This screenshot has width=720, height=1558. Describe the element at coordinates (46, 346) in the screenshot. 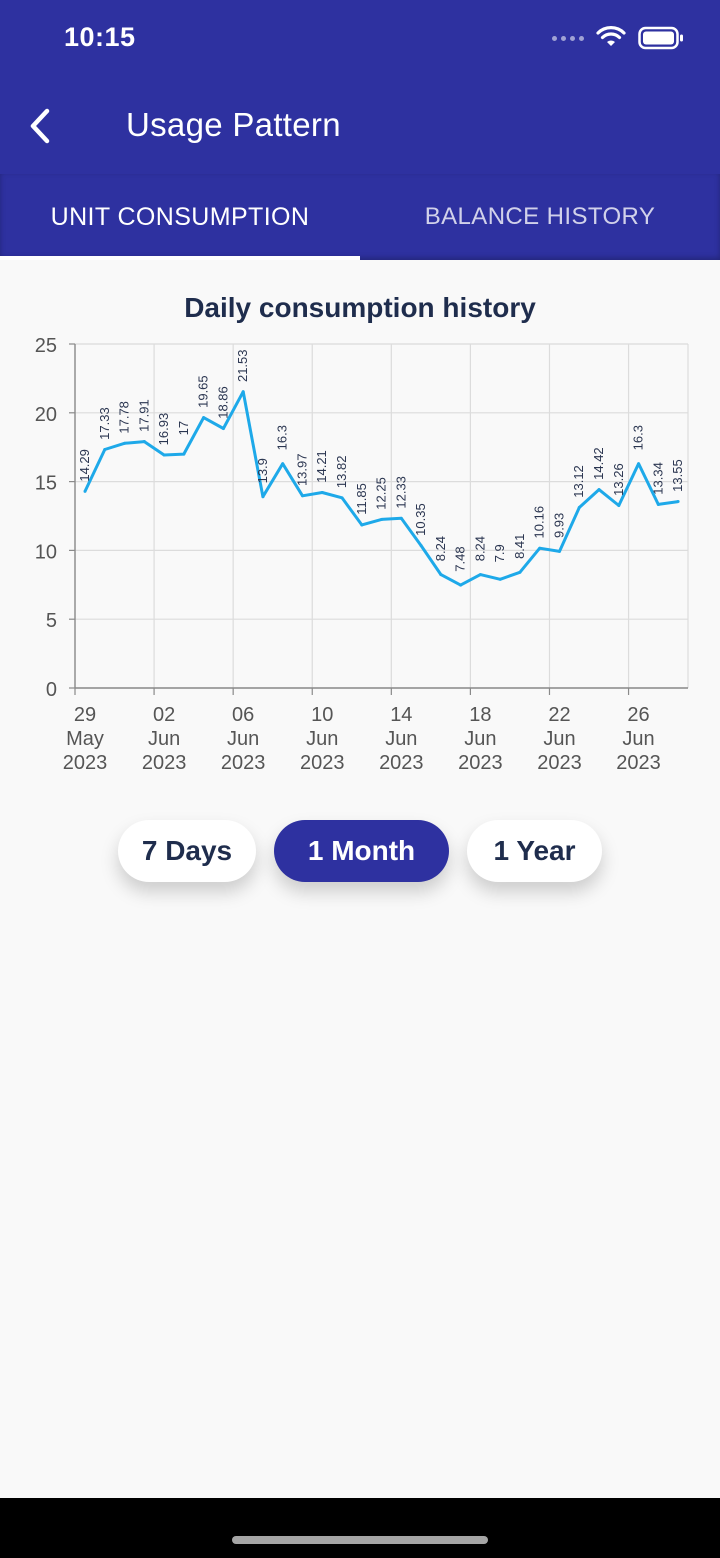

I see `y-tick-label: 25` at that location.